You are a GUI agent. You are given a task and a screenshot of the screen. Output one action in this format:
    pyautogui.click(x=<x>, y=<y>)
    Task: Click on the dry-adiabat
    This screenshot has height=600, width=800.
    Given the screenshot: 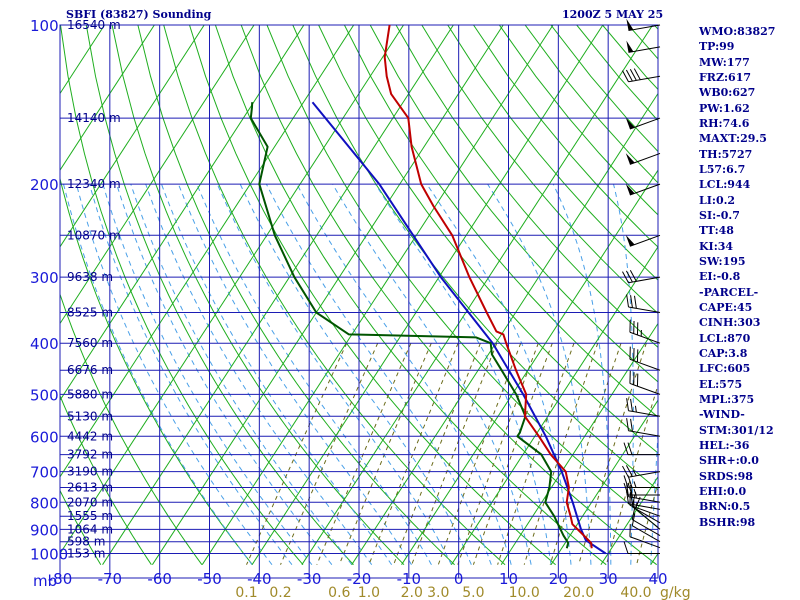 What is the action you would take?
    pyautogui.click(x=552, y=153)
    